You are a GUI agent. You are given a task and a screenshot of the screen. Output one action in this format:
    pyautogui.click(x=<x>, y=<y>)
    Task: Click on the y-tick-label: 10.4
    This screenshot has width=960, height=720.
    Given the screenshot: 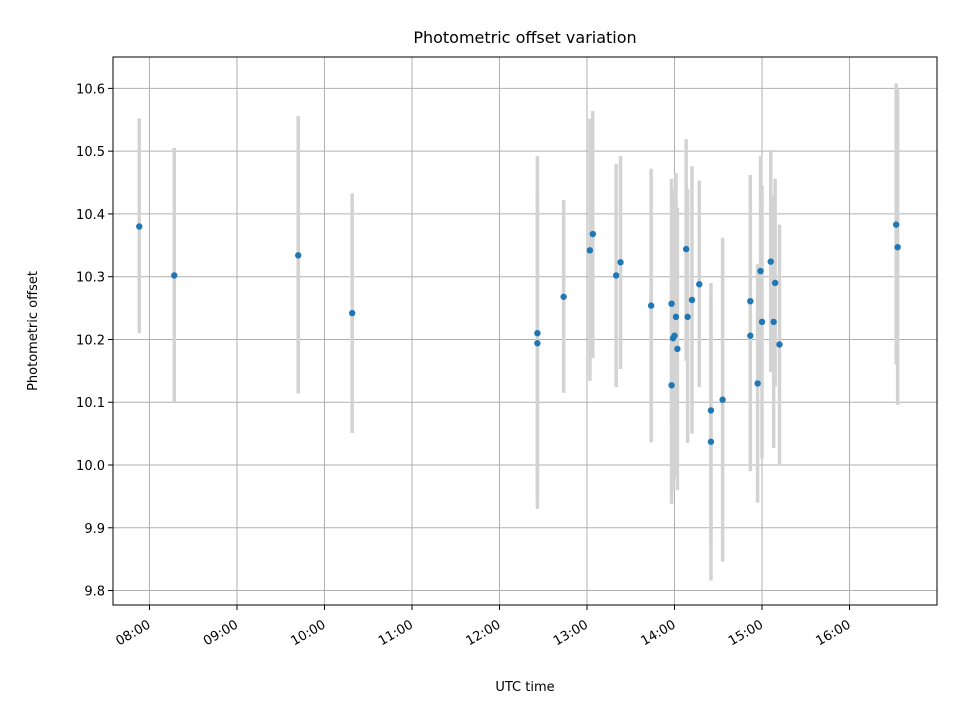 What is the action you would take?
    pyautogui.click(x=90, y=215)
    